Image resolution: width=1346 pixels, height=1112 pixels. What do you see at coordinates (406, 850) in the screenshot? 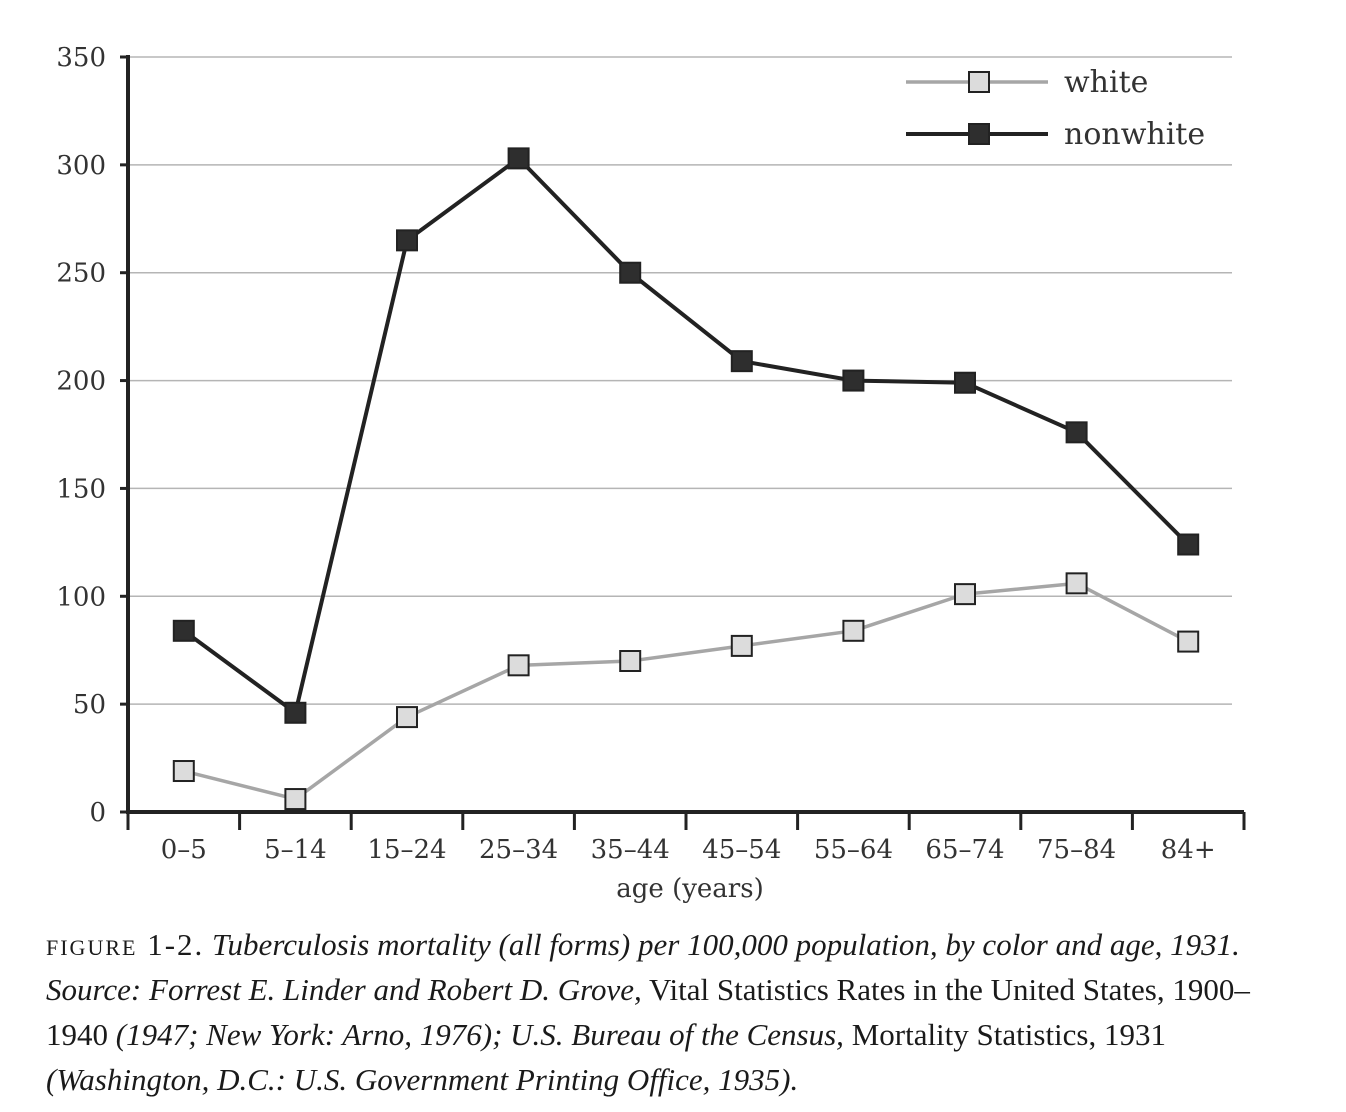
I see `x-tick-label: 15–24` at bounding box center [406, 850].